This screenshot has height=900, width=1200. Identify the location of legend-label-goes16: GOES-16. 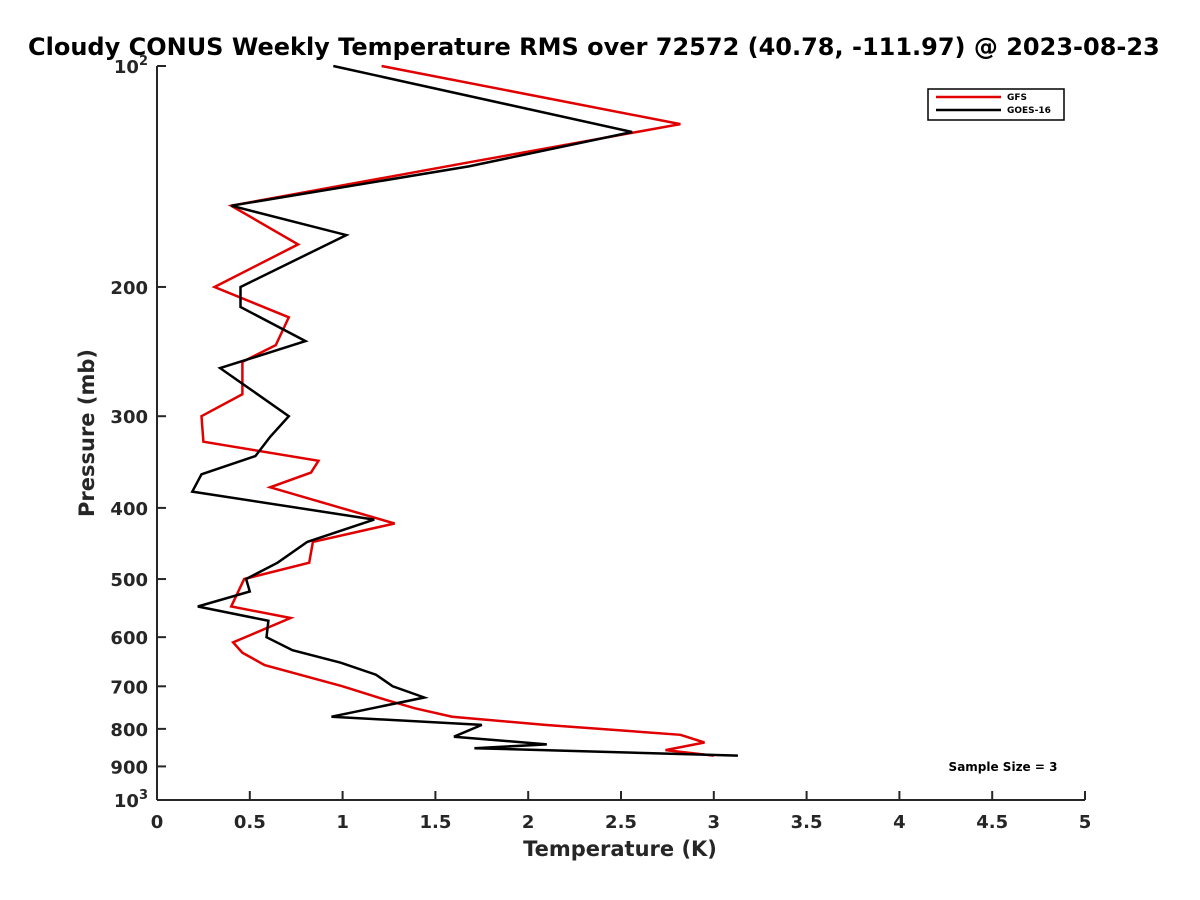
(1029, 111).